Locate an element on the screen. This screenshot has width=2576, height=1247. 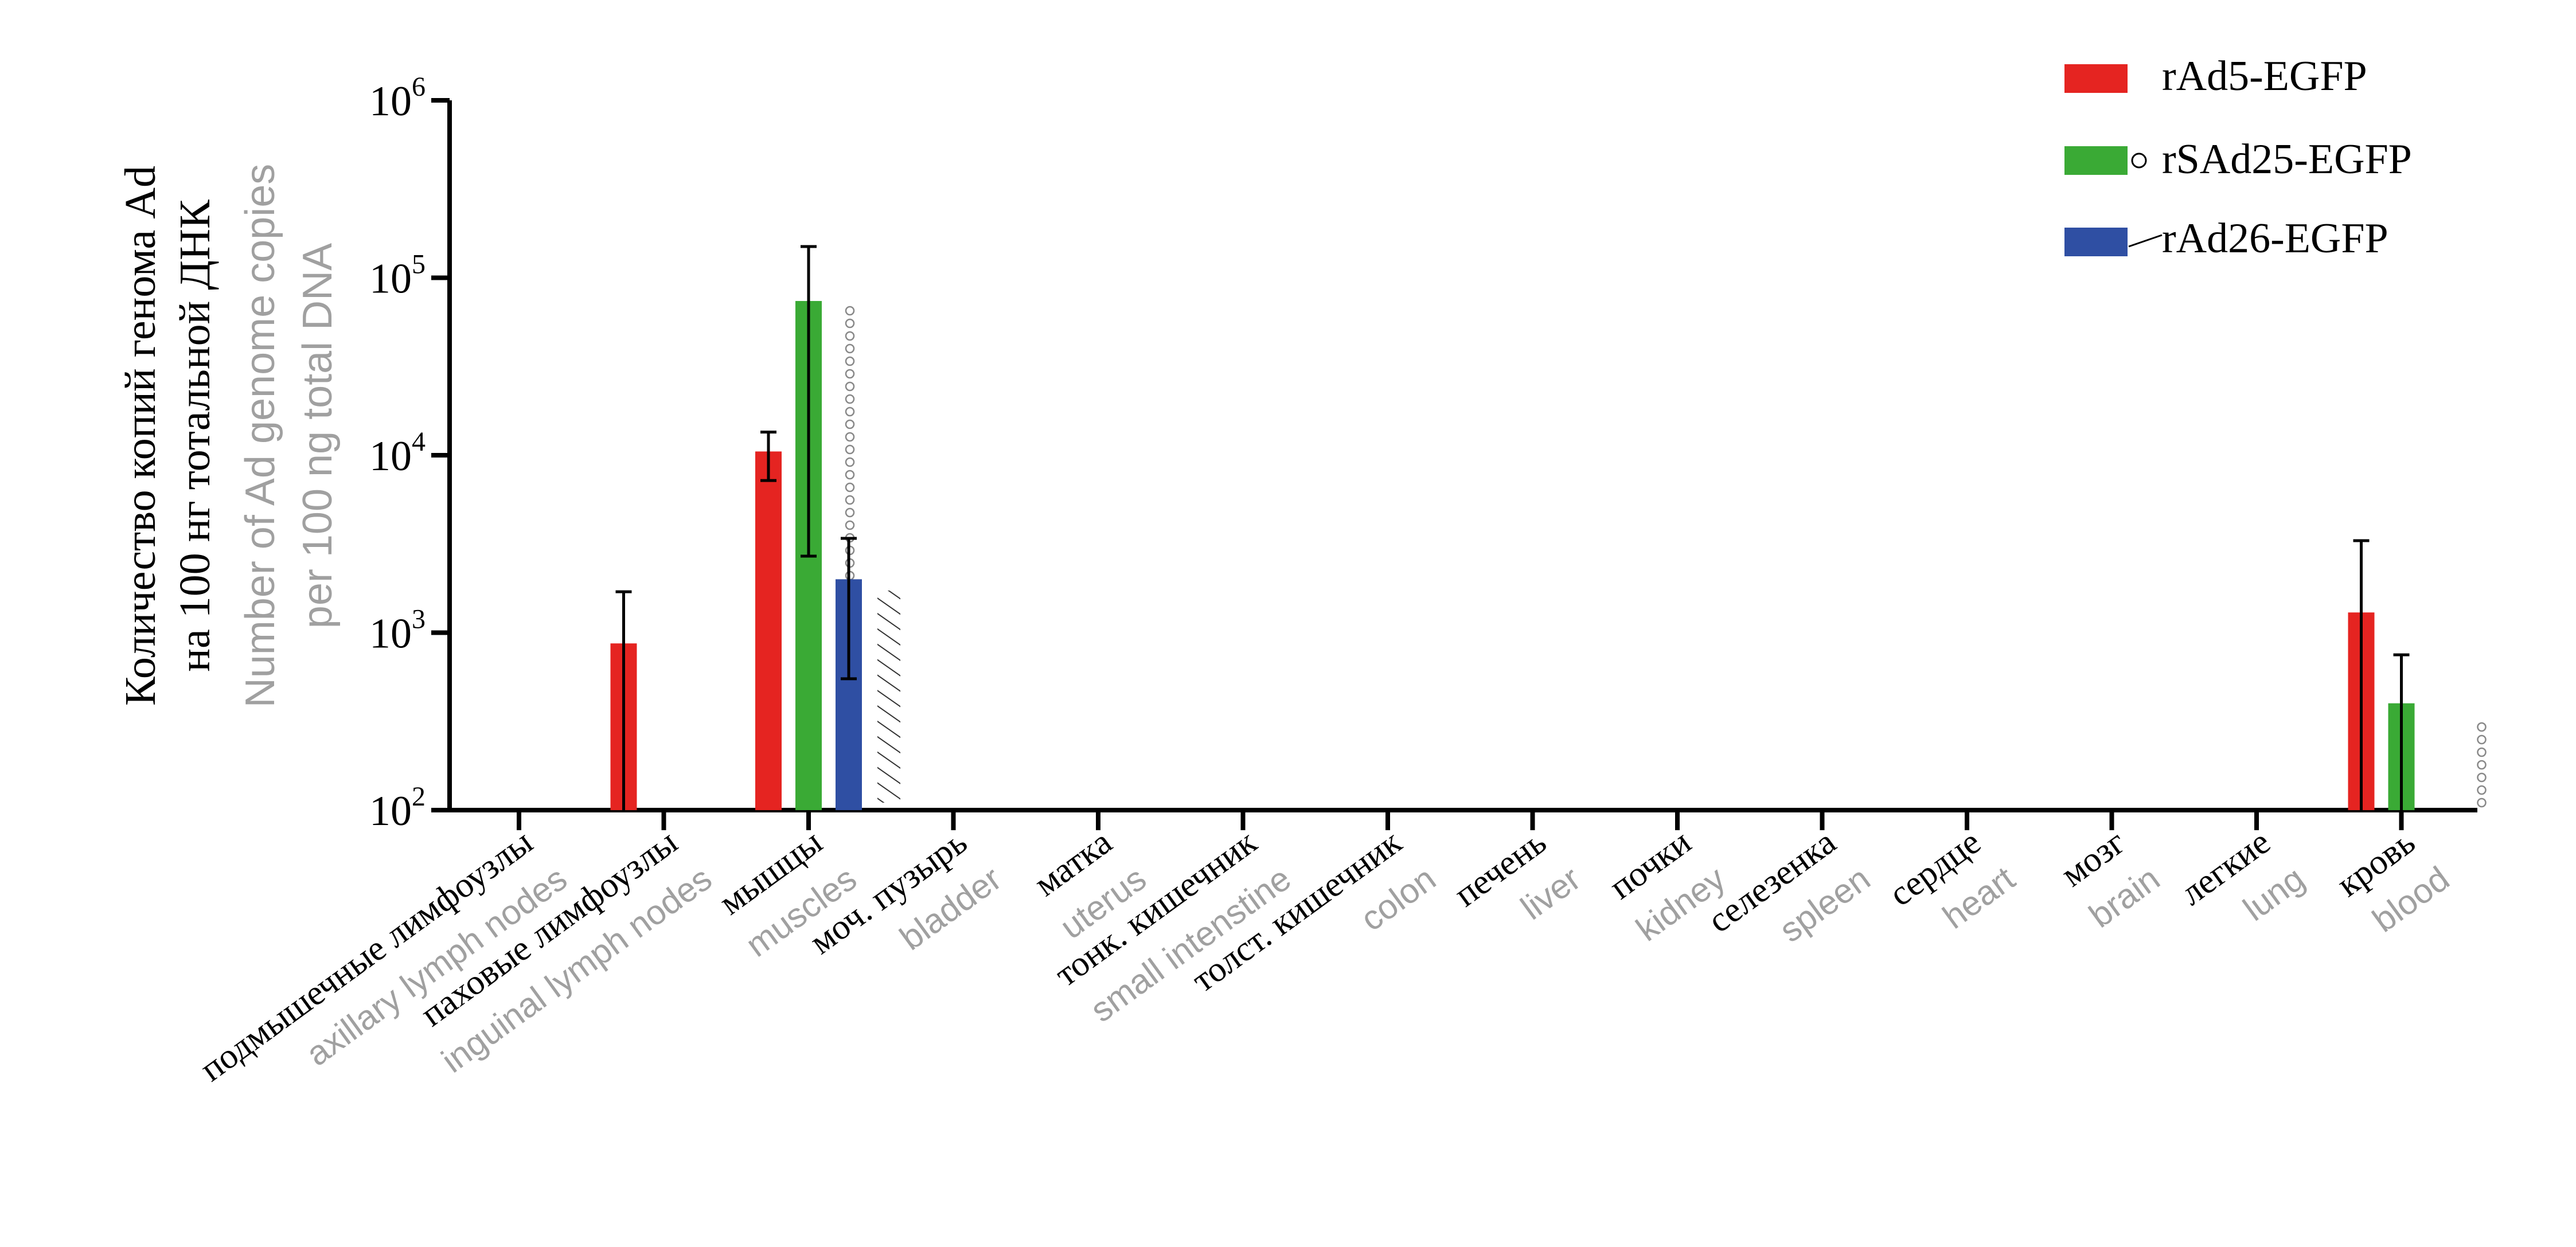
legend-swatch-rsad25 is located at coordinates (2096, 161).